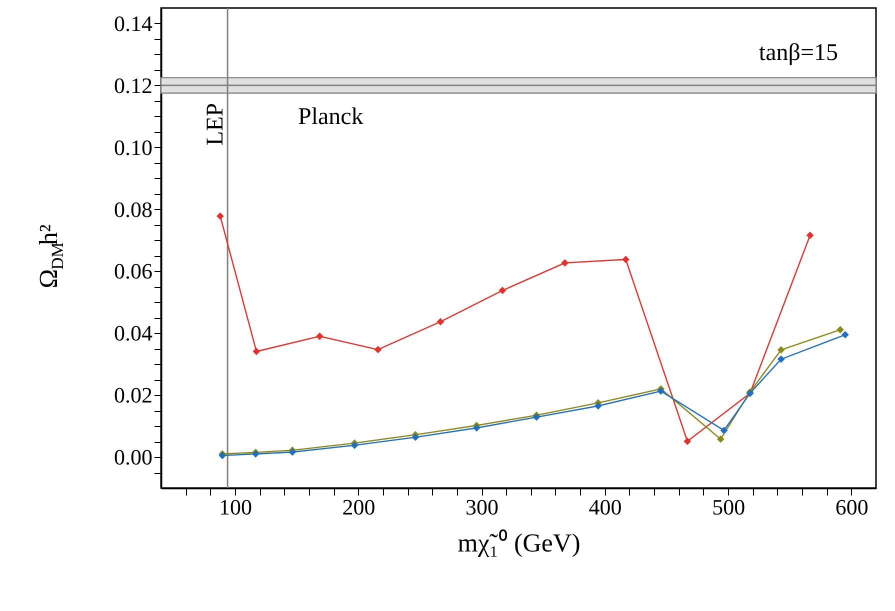 This screenshot has height=611, width=895. Describe the element at coordinates (133, 457) in the screenshot. I see `y-tick-label: 0.00` at that location.